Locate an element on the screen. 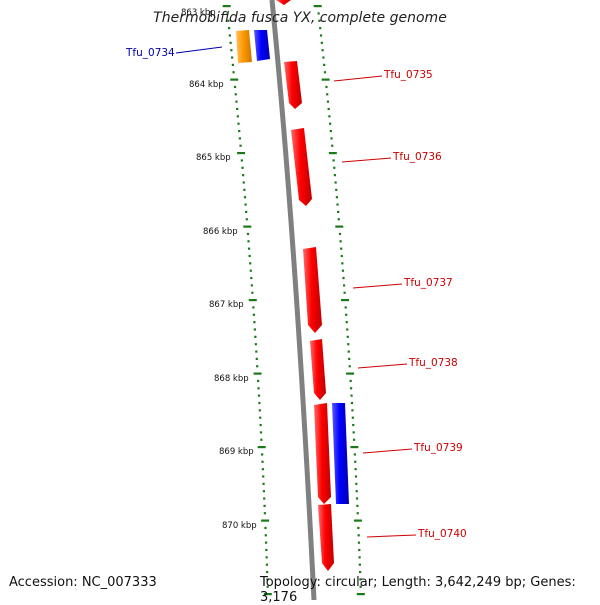  gene-label-tfu-0734: Tfu_0734 is located at coordinates (150, 53).